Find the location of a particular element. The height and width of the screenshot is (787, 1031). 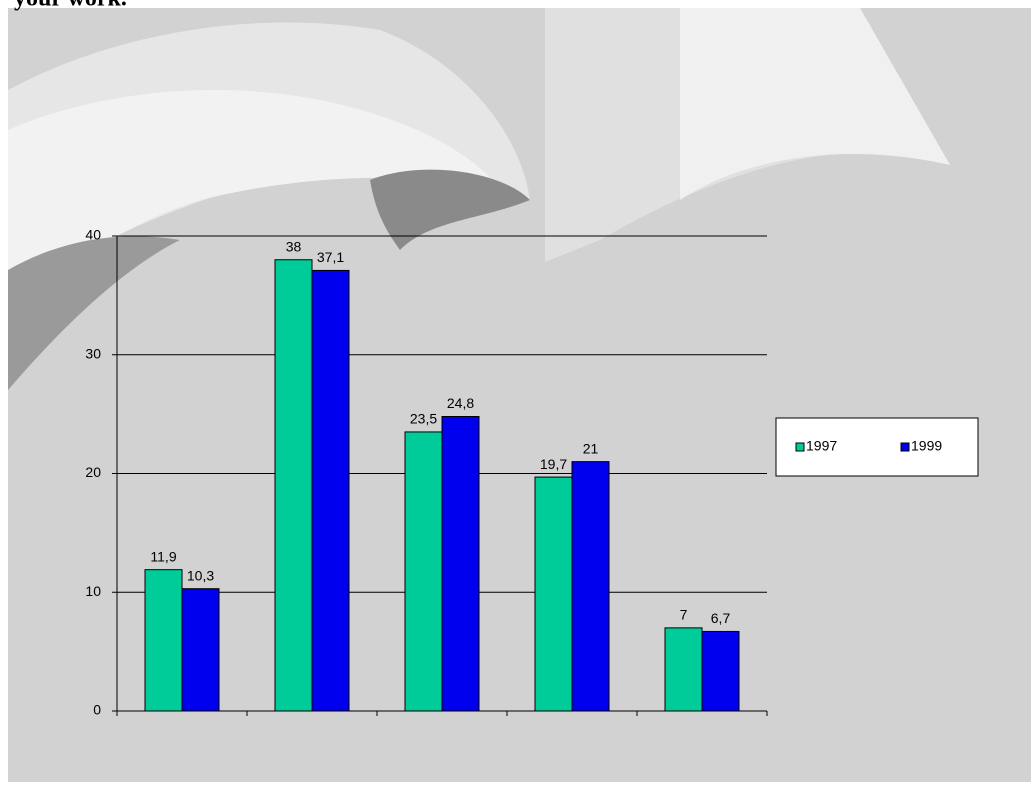

legend-box is located at coordinates (877, 447).